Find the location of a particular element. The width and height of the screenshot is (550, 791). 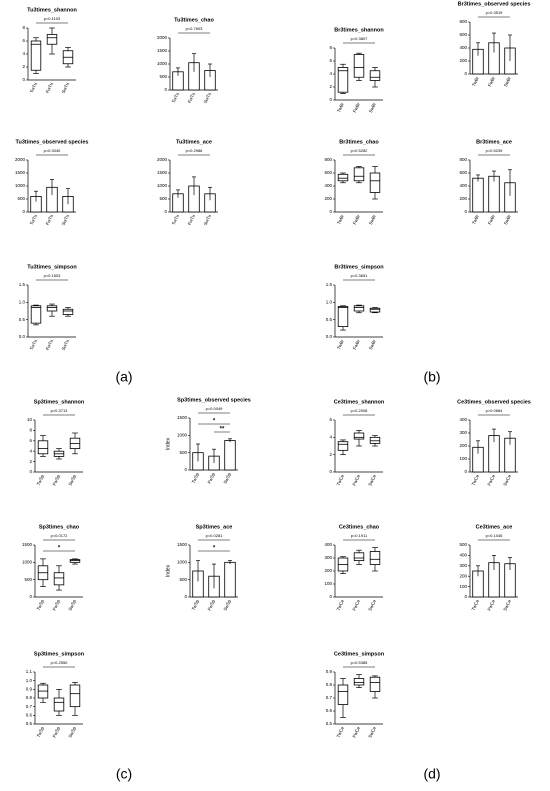

x-tick-label: TwCe is located at coordinates (341, 479).